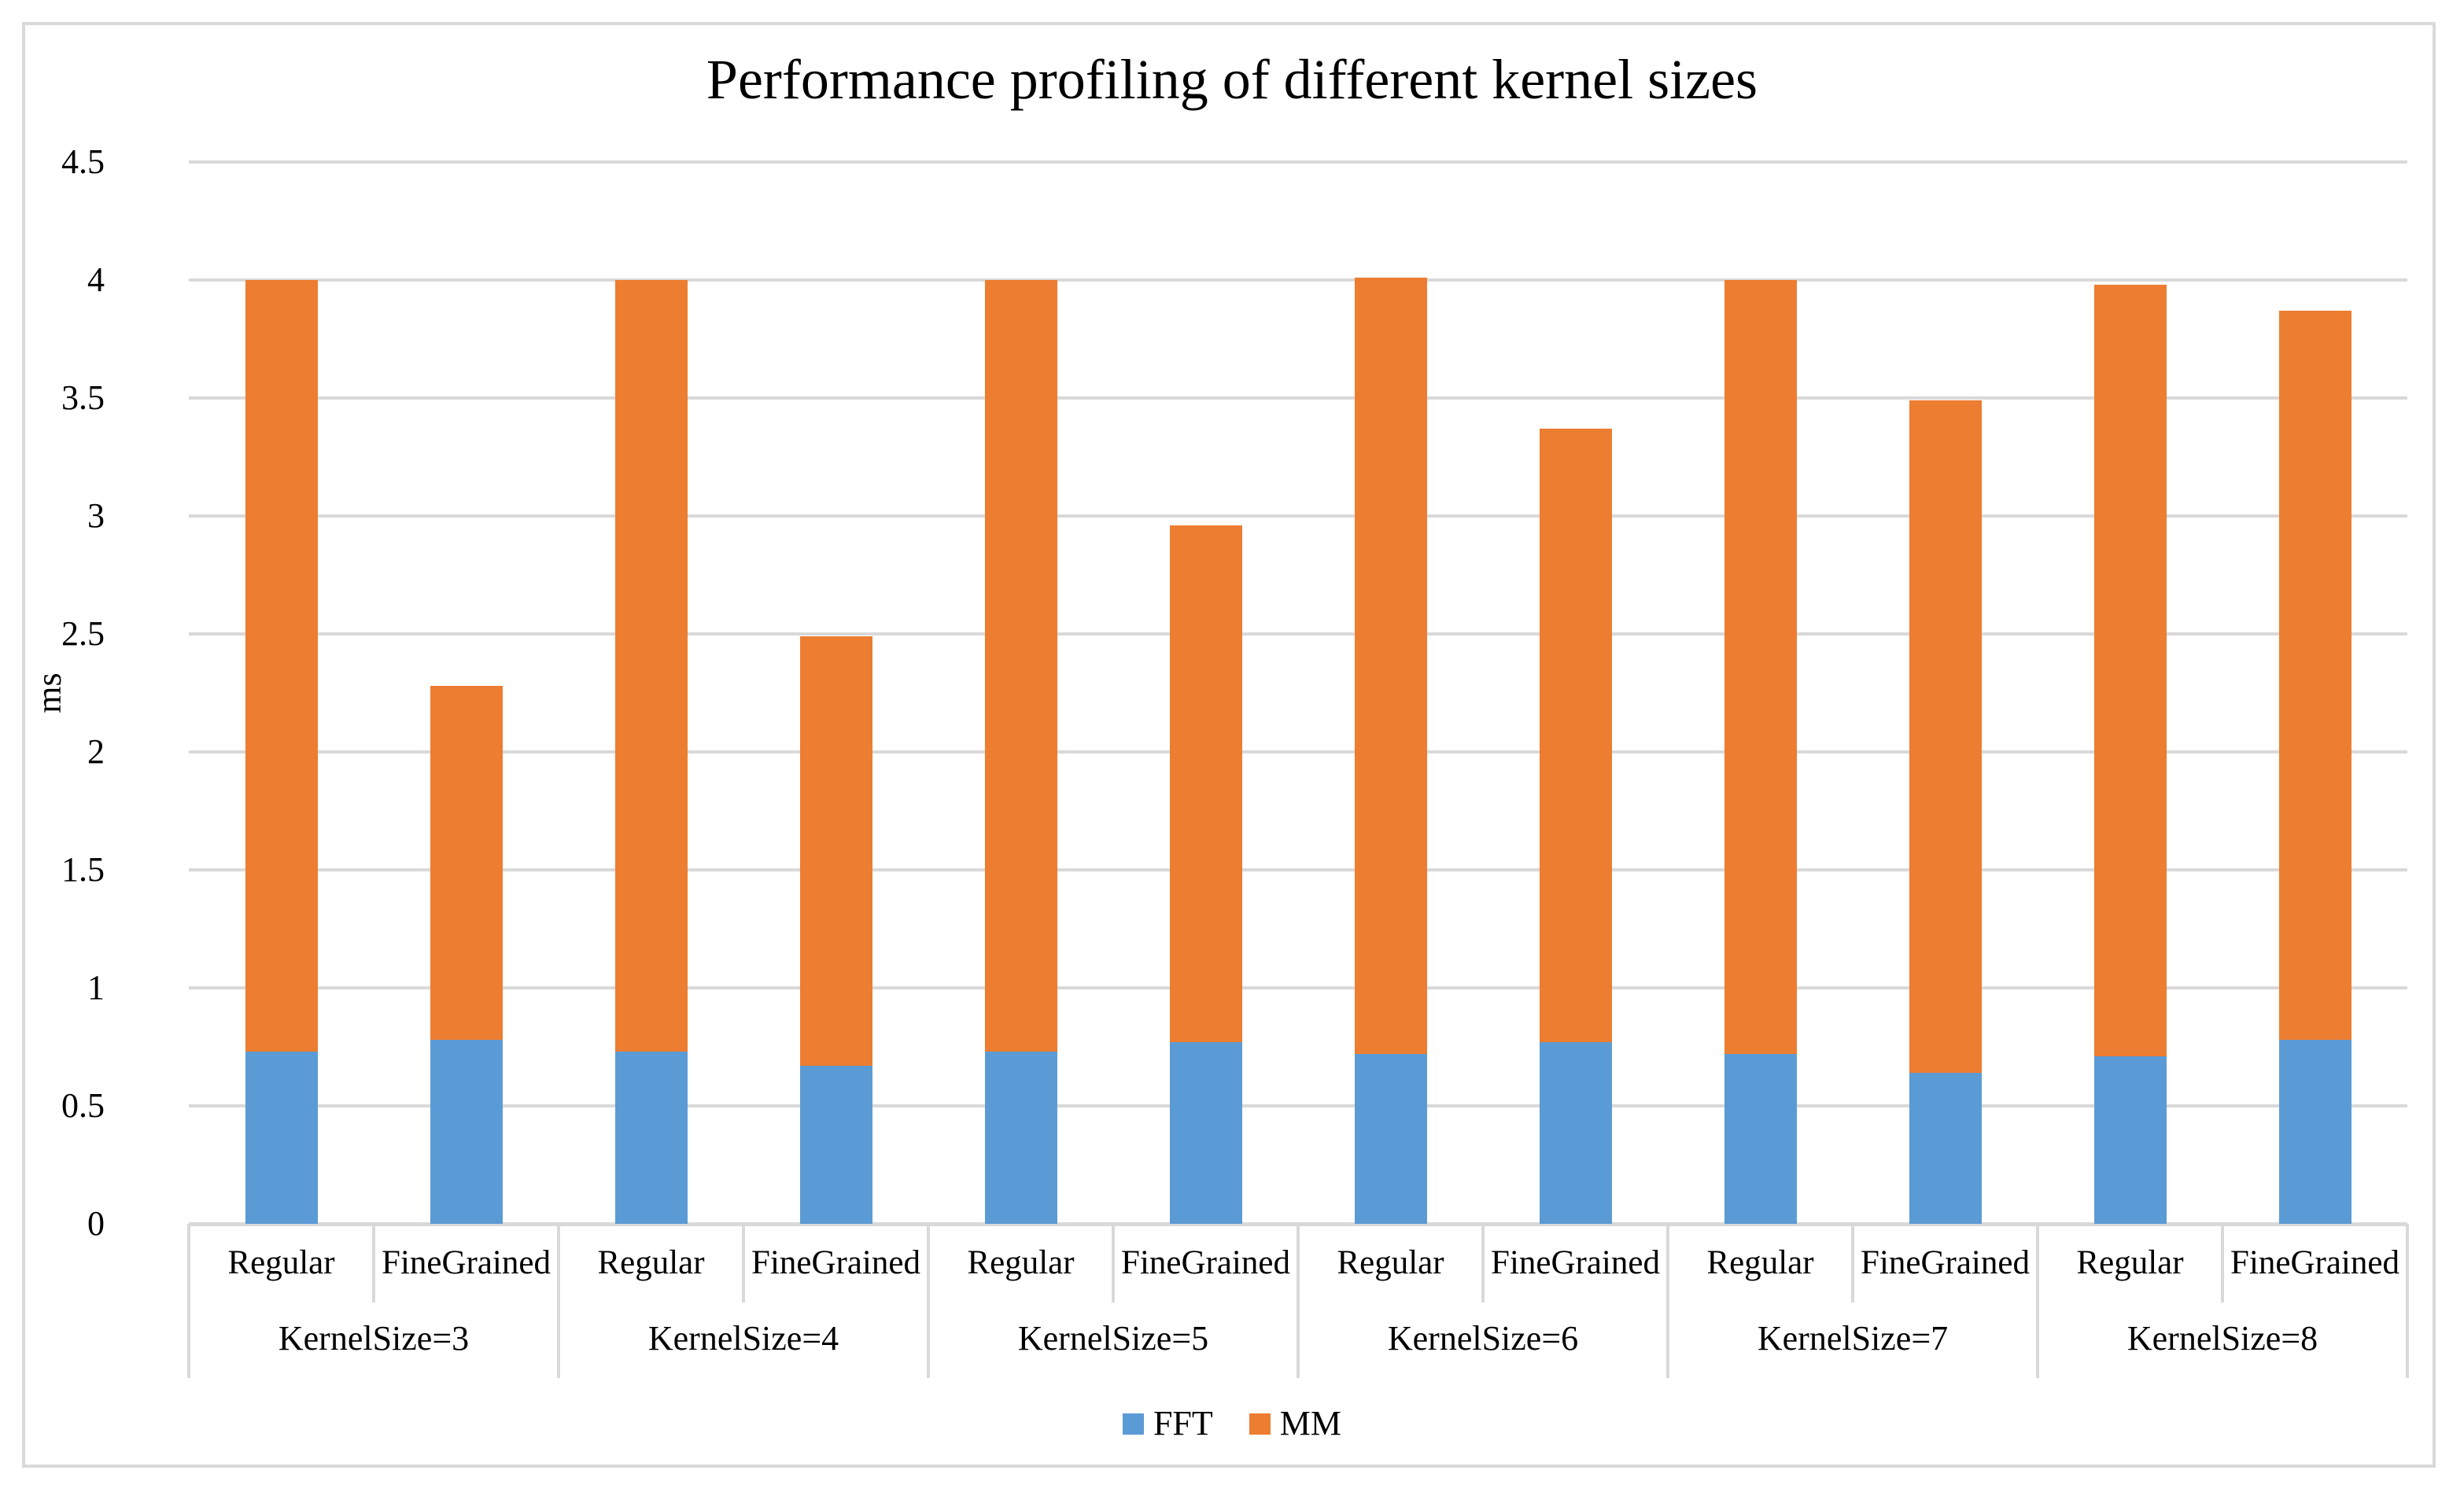  I want to click on legend: FFT MM, so click(1232, 1424).